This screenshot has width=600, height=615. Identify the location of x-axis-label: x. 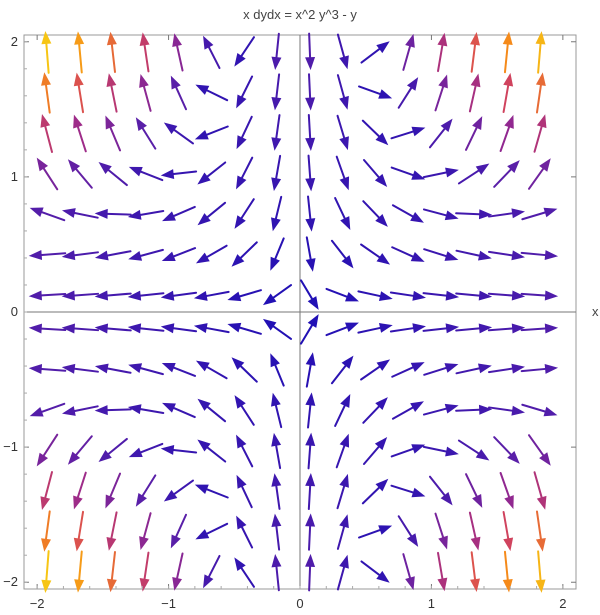
(595, 311).